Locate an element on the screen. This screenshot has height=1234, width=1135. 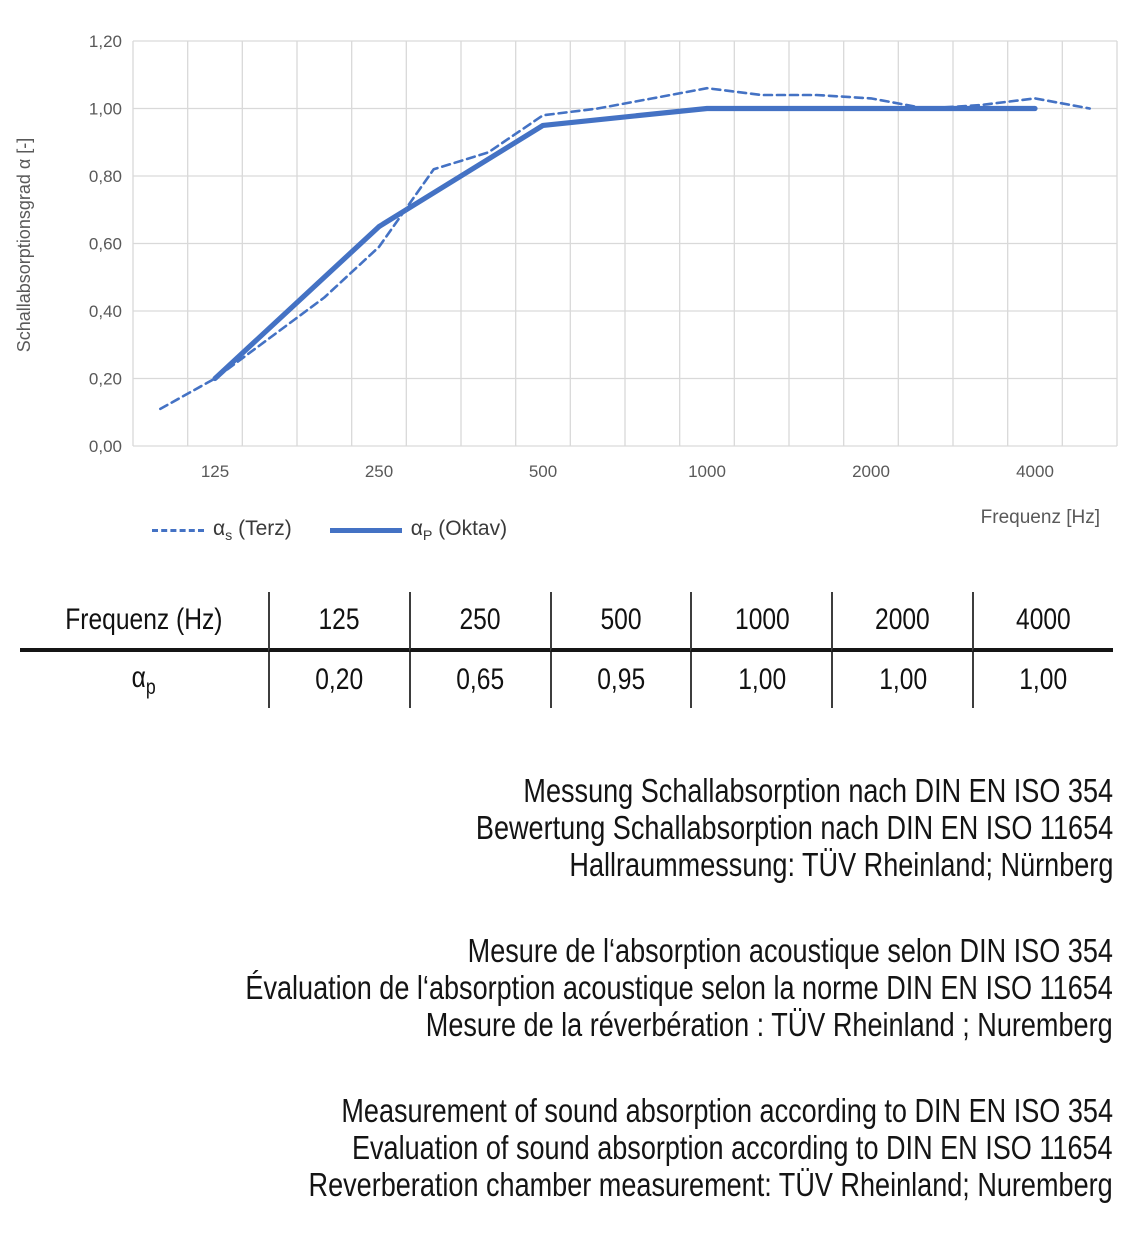
svg-text: 1,20 is located at coordinates (105, 41).